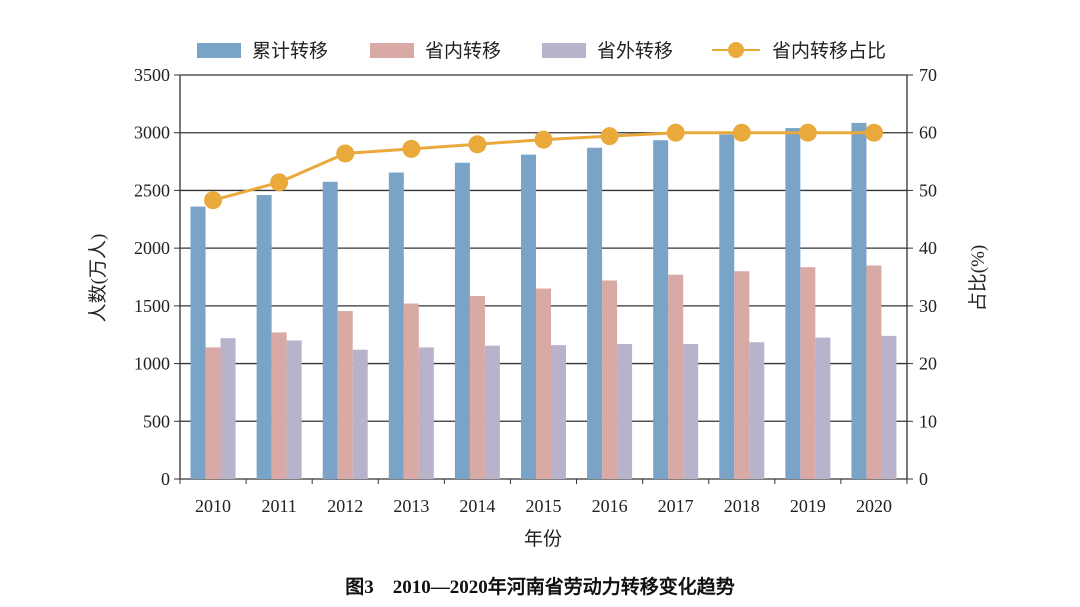 Image resolution: width=1080 pixels, height=607 pixels. Describe the element at coordinates (610, 506) in the screenshot. I see `x-tick-label: 2016` at that location.